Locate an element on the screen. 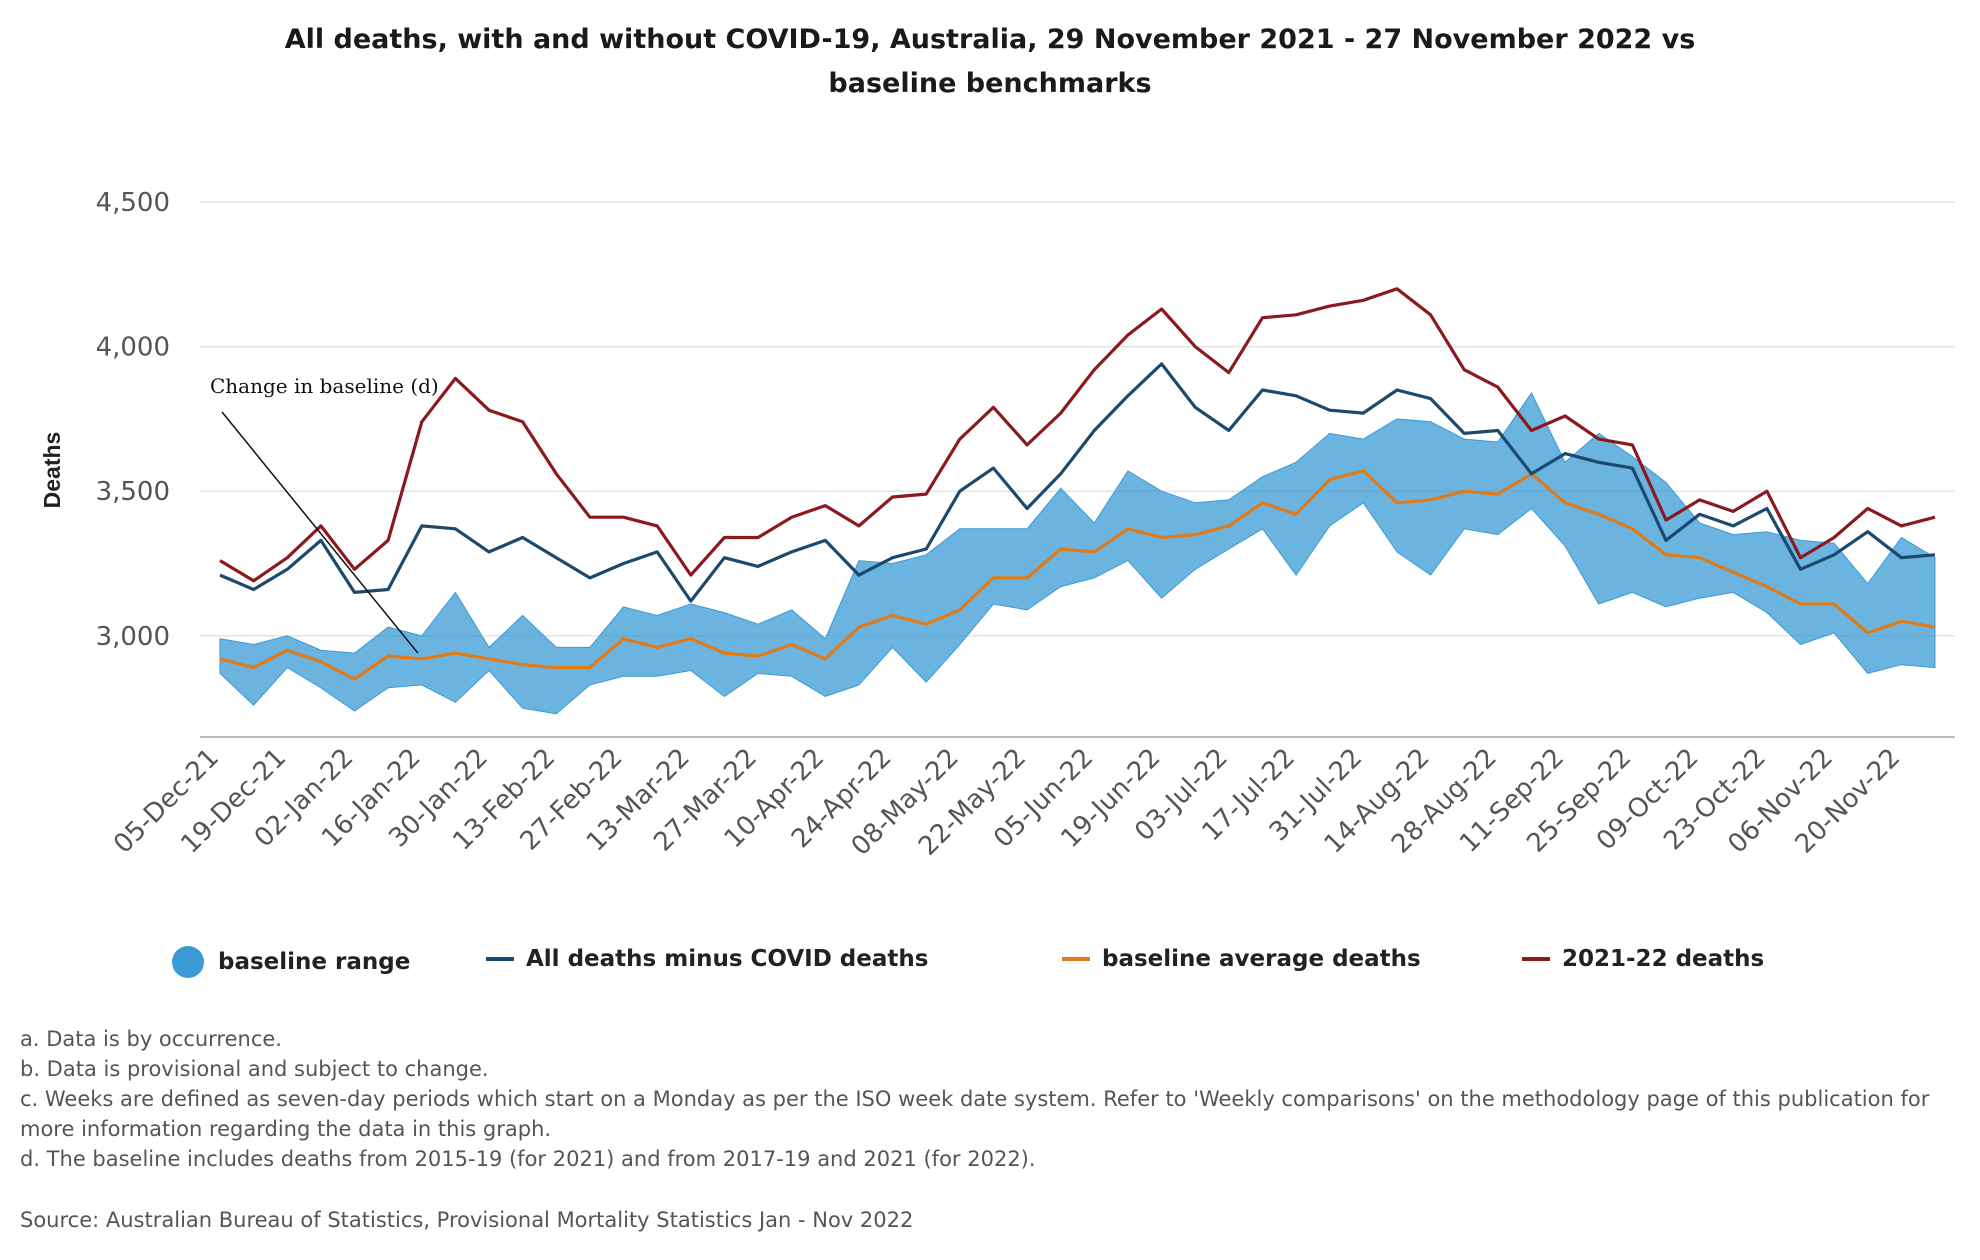 The image size is (1980, 1260). legend-item-baseline-average: baseline average deaths is located at coordinates (1241, 959).